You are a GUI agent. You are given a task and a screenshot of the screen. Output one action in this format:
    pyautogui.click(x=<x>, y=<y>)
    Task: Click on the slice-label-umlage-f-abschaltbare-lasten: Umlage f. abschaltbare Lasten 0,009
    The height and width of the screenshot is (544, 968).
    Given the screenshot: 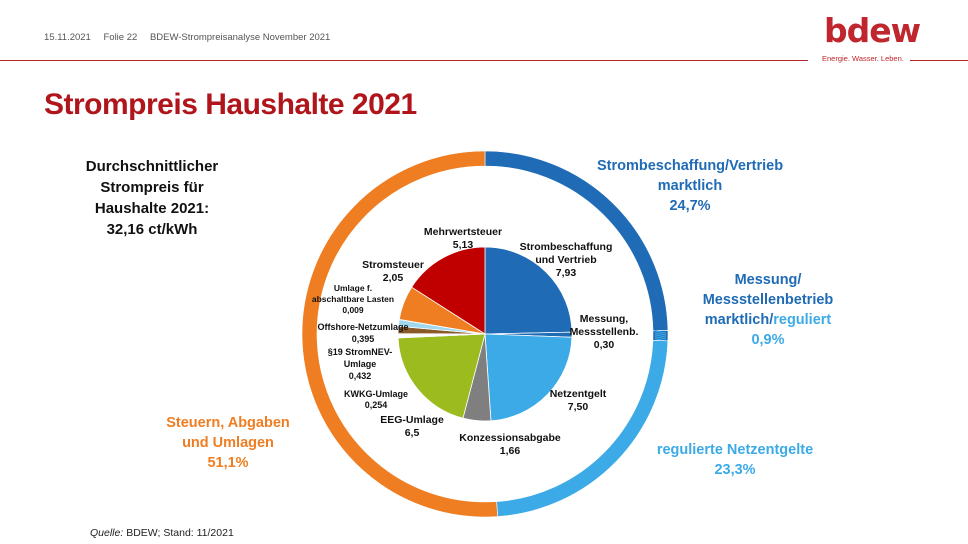 What is the action you would take?
    pyautogui.click(x=353, y=299)
    